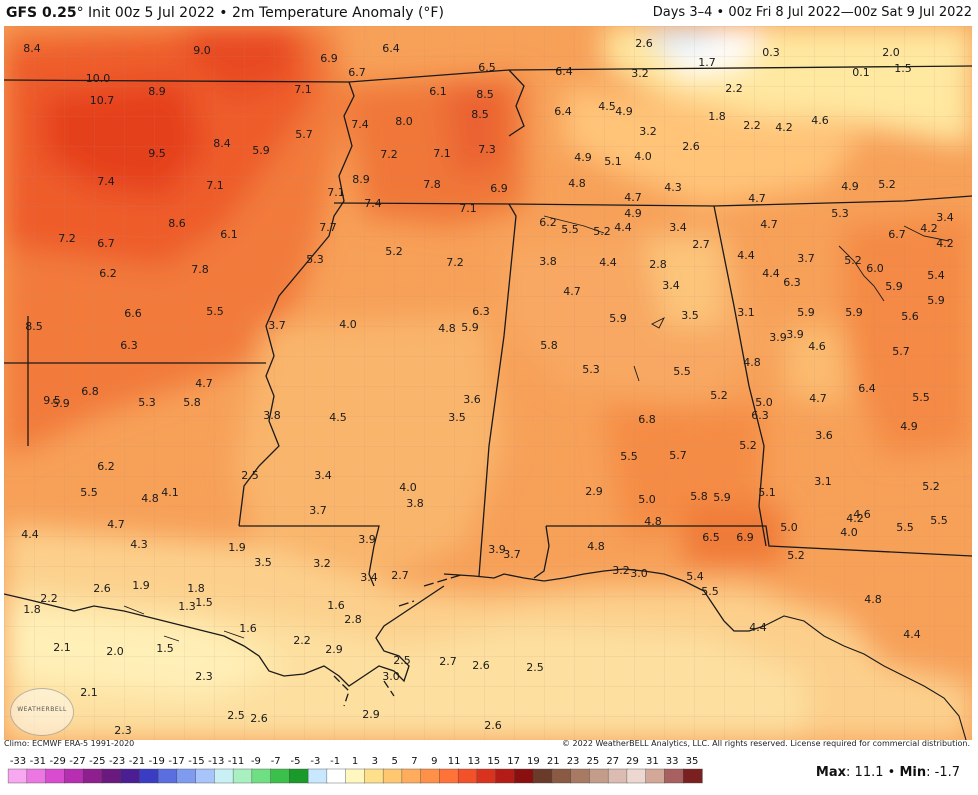 The image size is (978, 795). What do you see at coordinates (192, 402) in the screenshot?
I see `map-value-label: 5.8` at bounding box center [192, 402].